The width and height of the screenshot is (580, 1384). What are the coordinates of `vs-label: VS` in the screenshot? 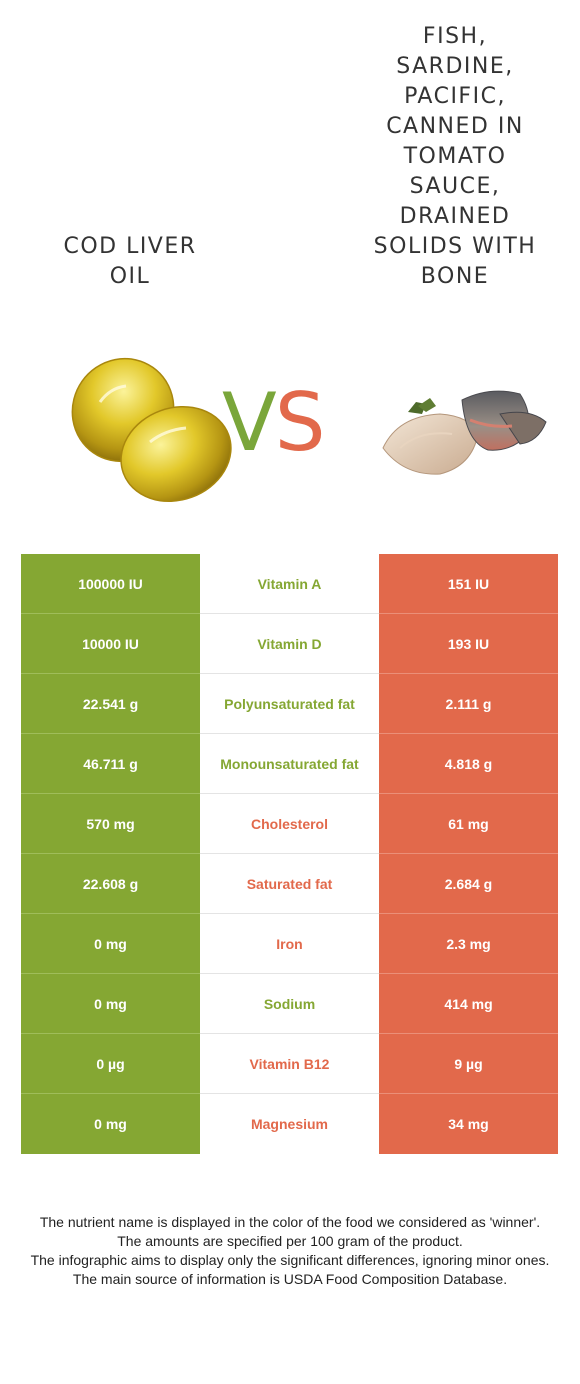 It's located at (274, 422).